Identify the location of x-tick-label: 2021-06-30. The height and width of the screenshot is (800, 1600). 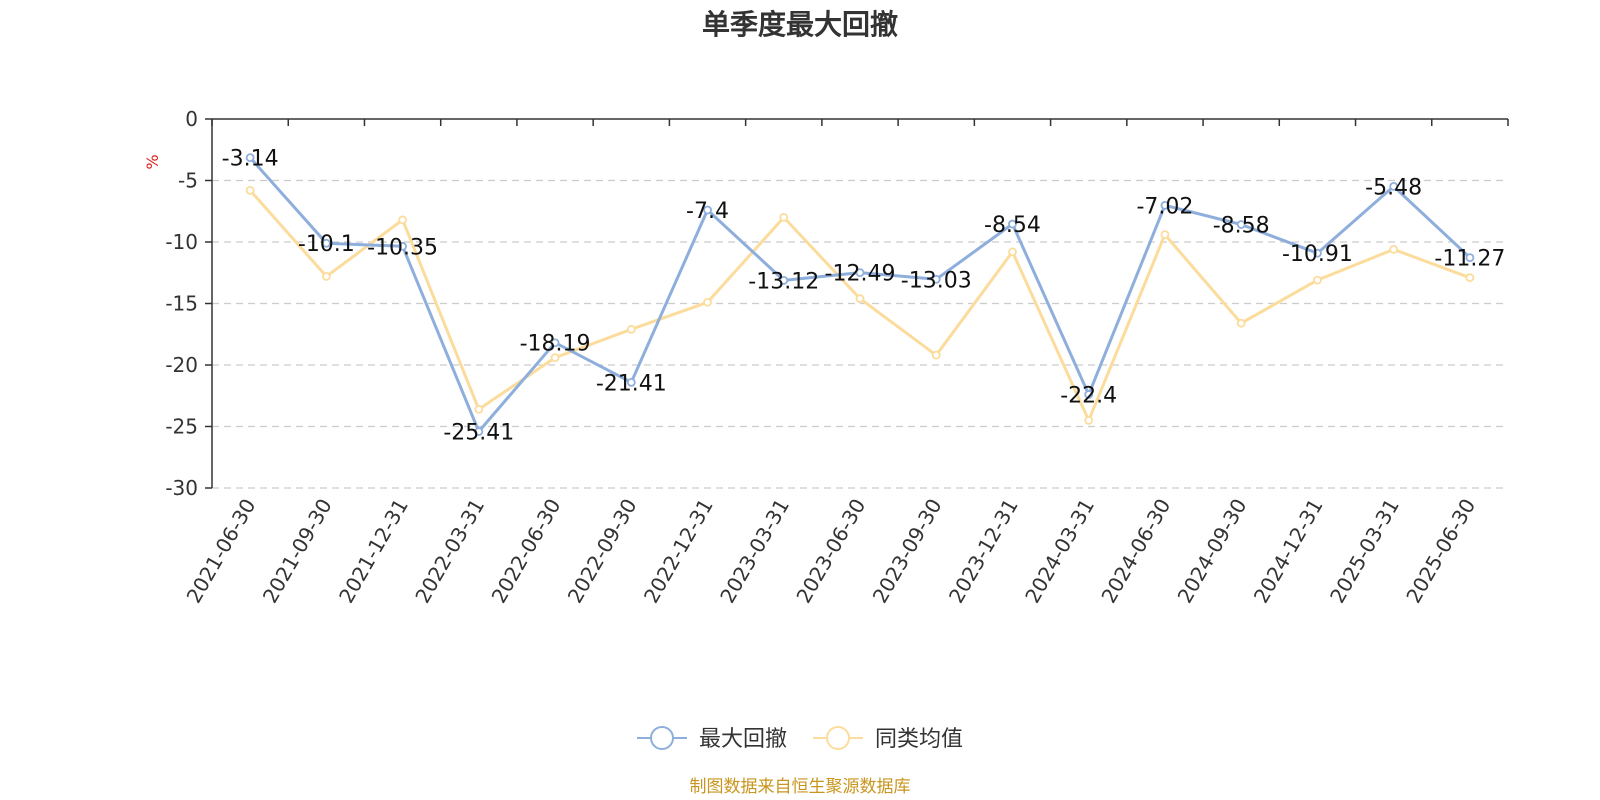
(221, 551).